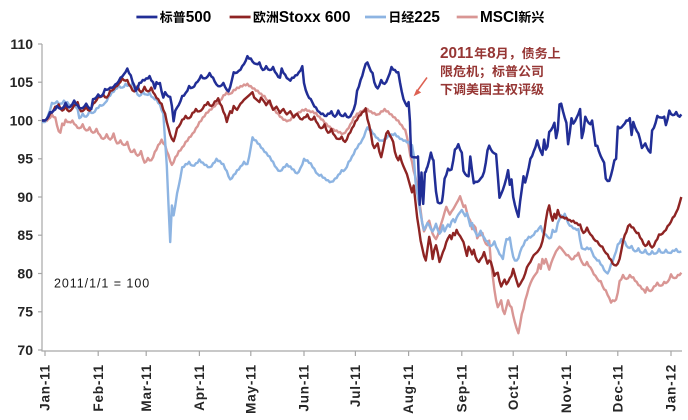 This screenshot has height=420, width=688. I want to click on svg-text: 80, so click(25, 273).